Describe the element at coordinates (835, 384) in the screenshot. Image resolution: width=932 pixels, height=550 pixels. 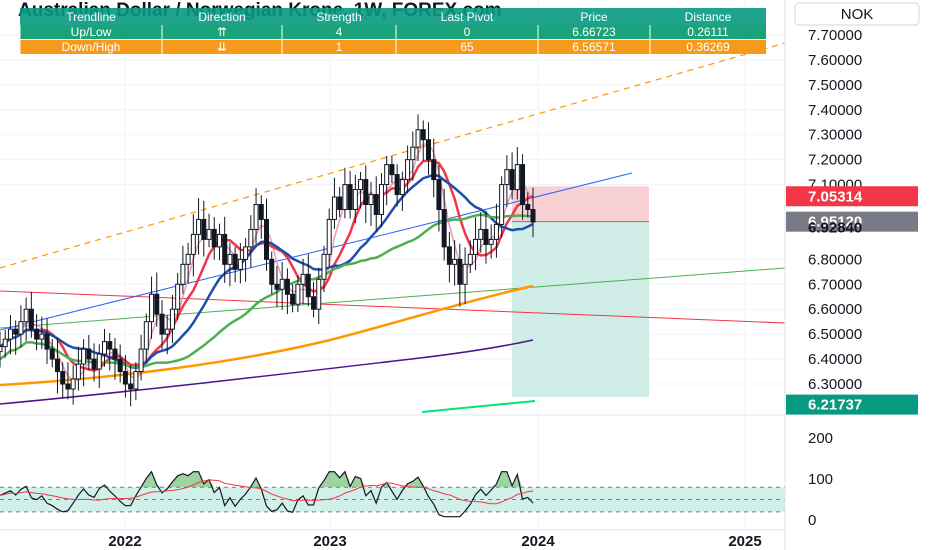
I see `price-tick-label: 6.30000` at that location.